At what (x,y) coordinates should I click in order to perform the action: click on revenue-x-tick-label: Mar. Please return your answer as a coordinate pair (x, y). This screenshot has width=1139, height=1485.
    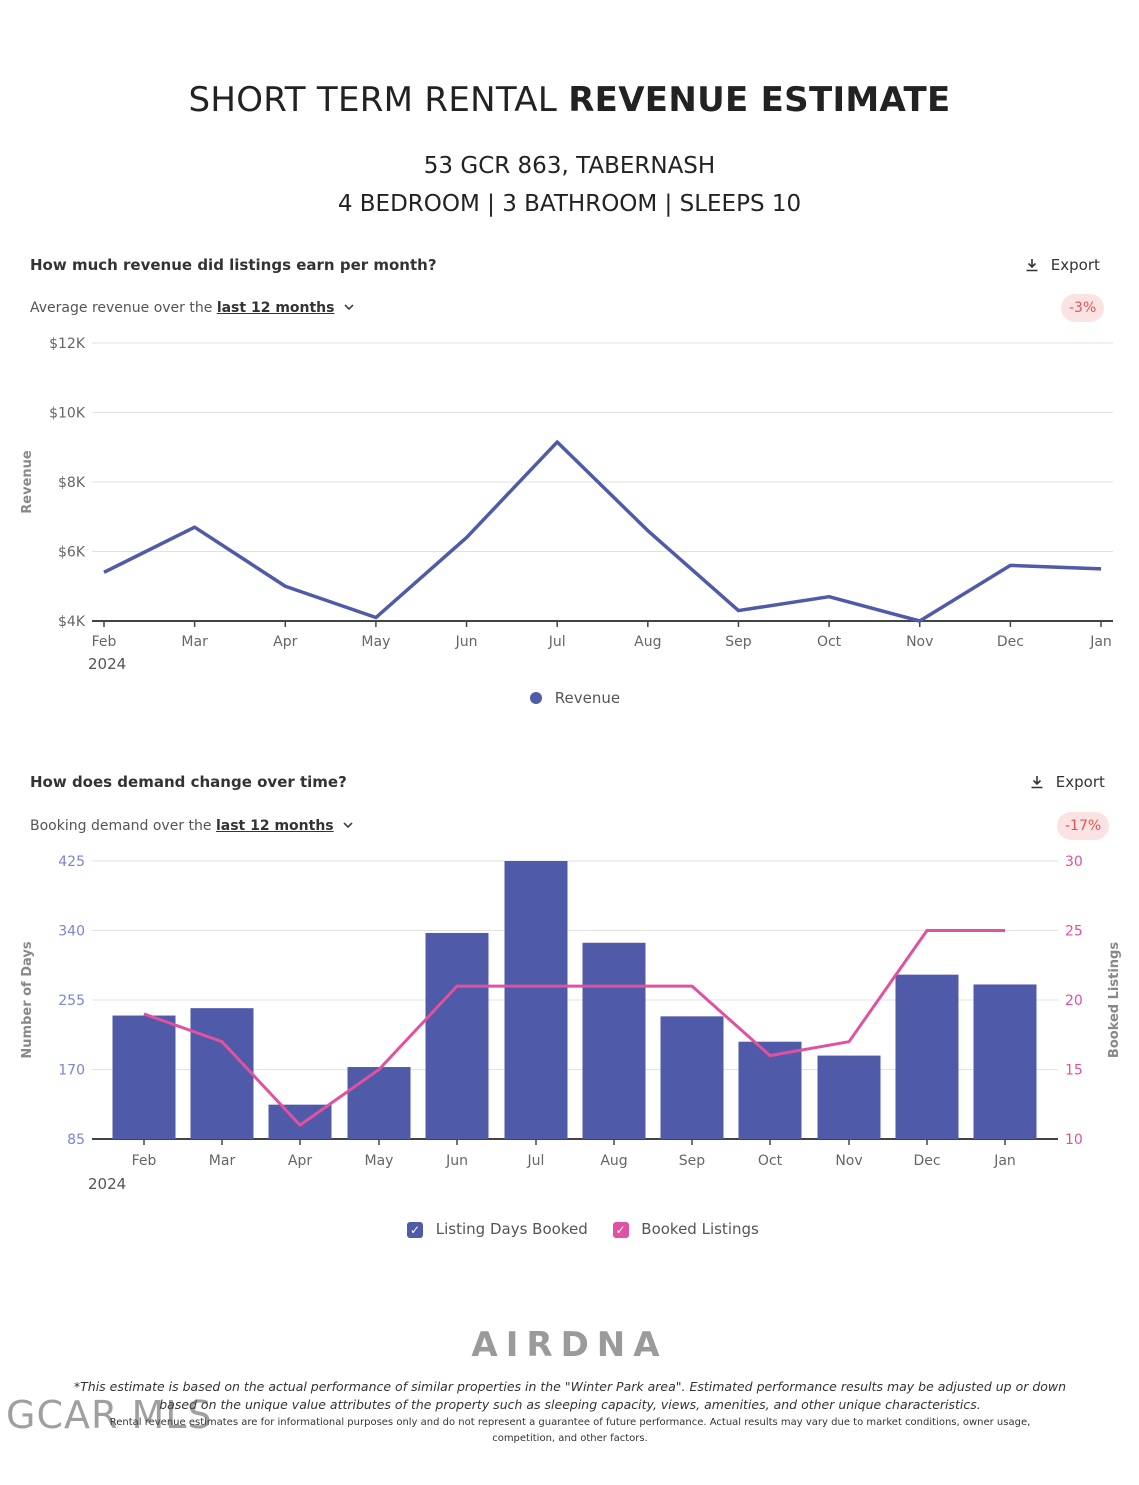
    Looking at the image, I should click on (194, 642).